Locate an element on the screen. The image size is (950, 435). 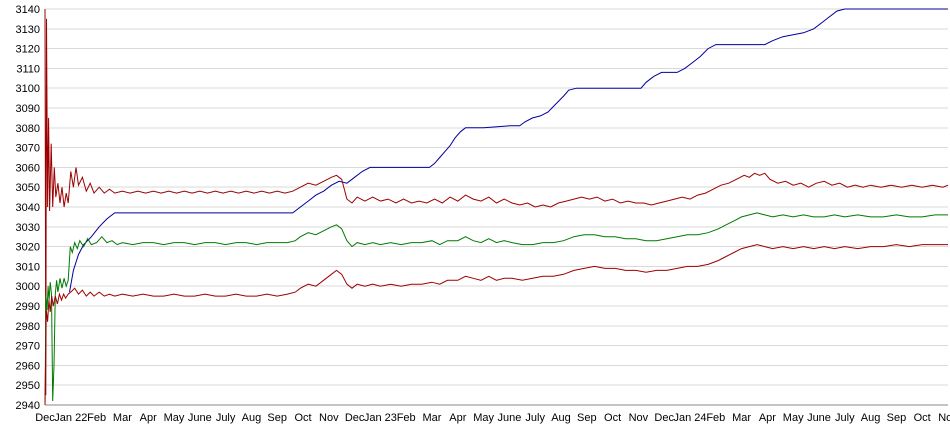
y-tick-label: 3120 is located at coordinates (28, 50).